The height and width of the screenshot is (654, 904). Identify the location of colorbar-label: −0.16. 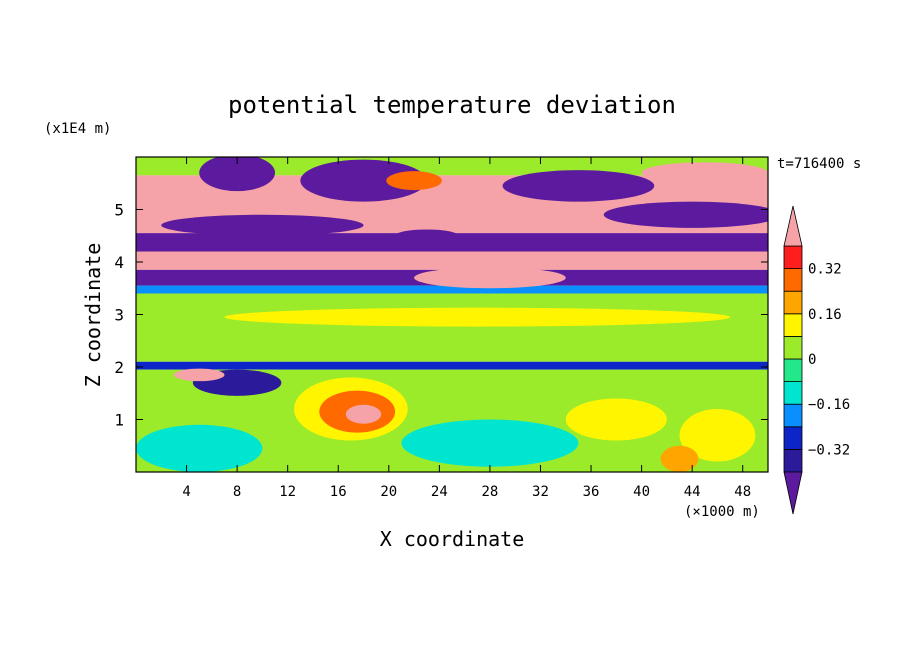
(829, 405).